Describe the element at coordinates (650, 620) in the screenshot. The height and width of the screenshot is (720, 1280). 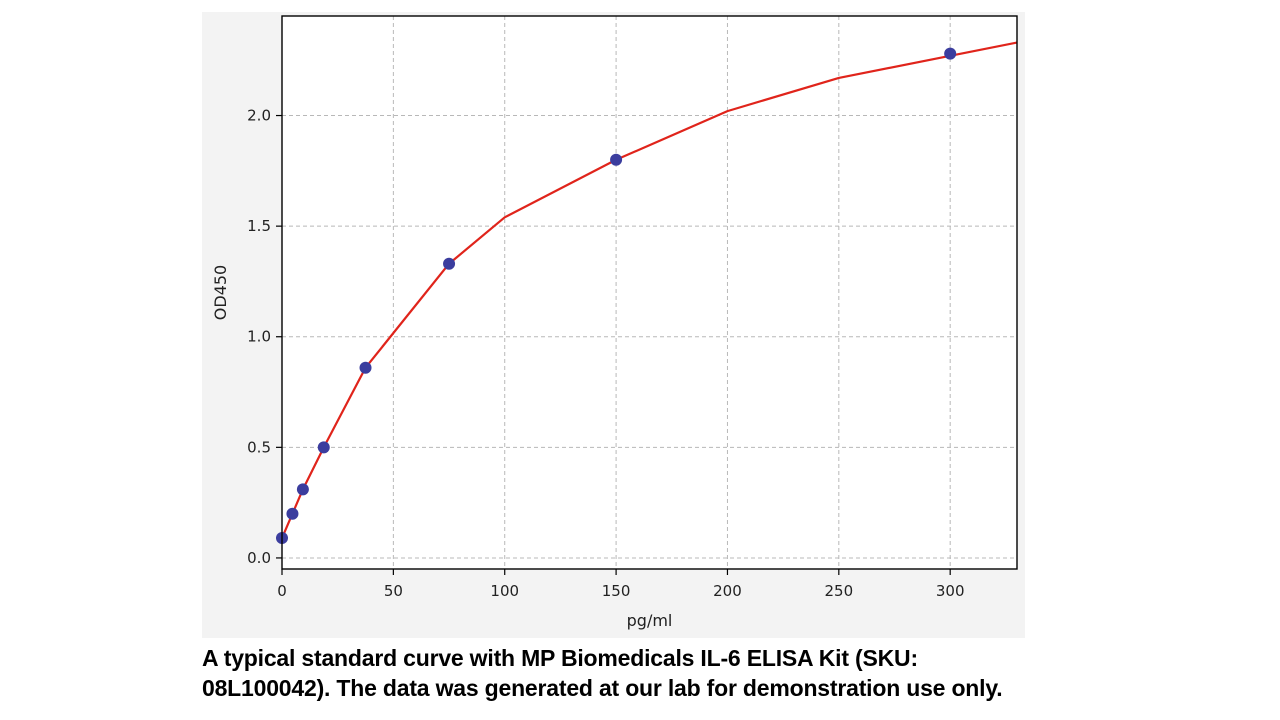
I see `x-axis-label: pg/ml` at that location.